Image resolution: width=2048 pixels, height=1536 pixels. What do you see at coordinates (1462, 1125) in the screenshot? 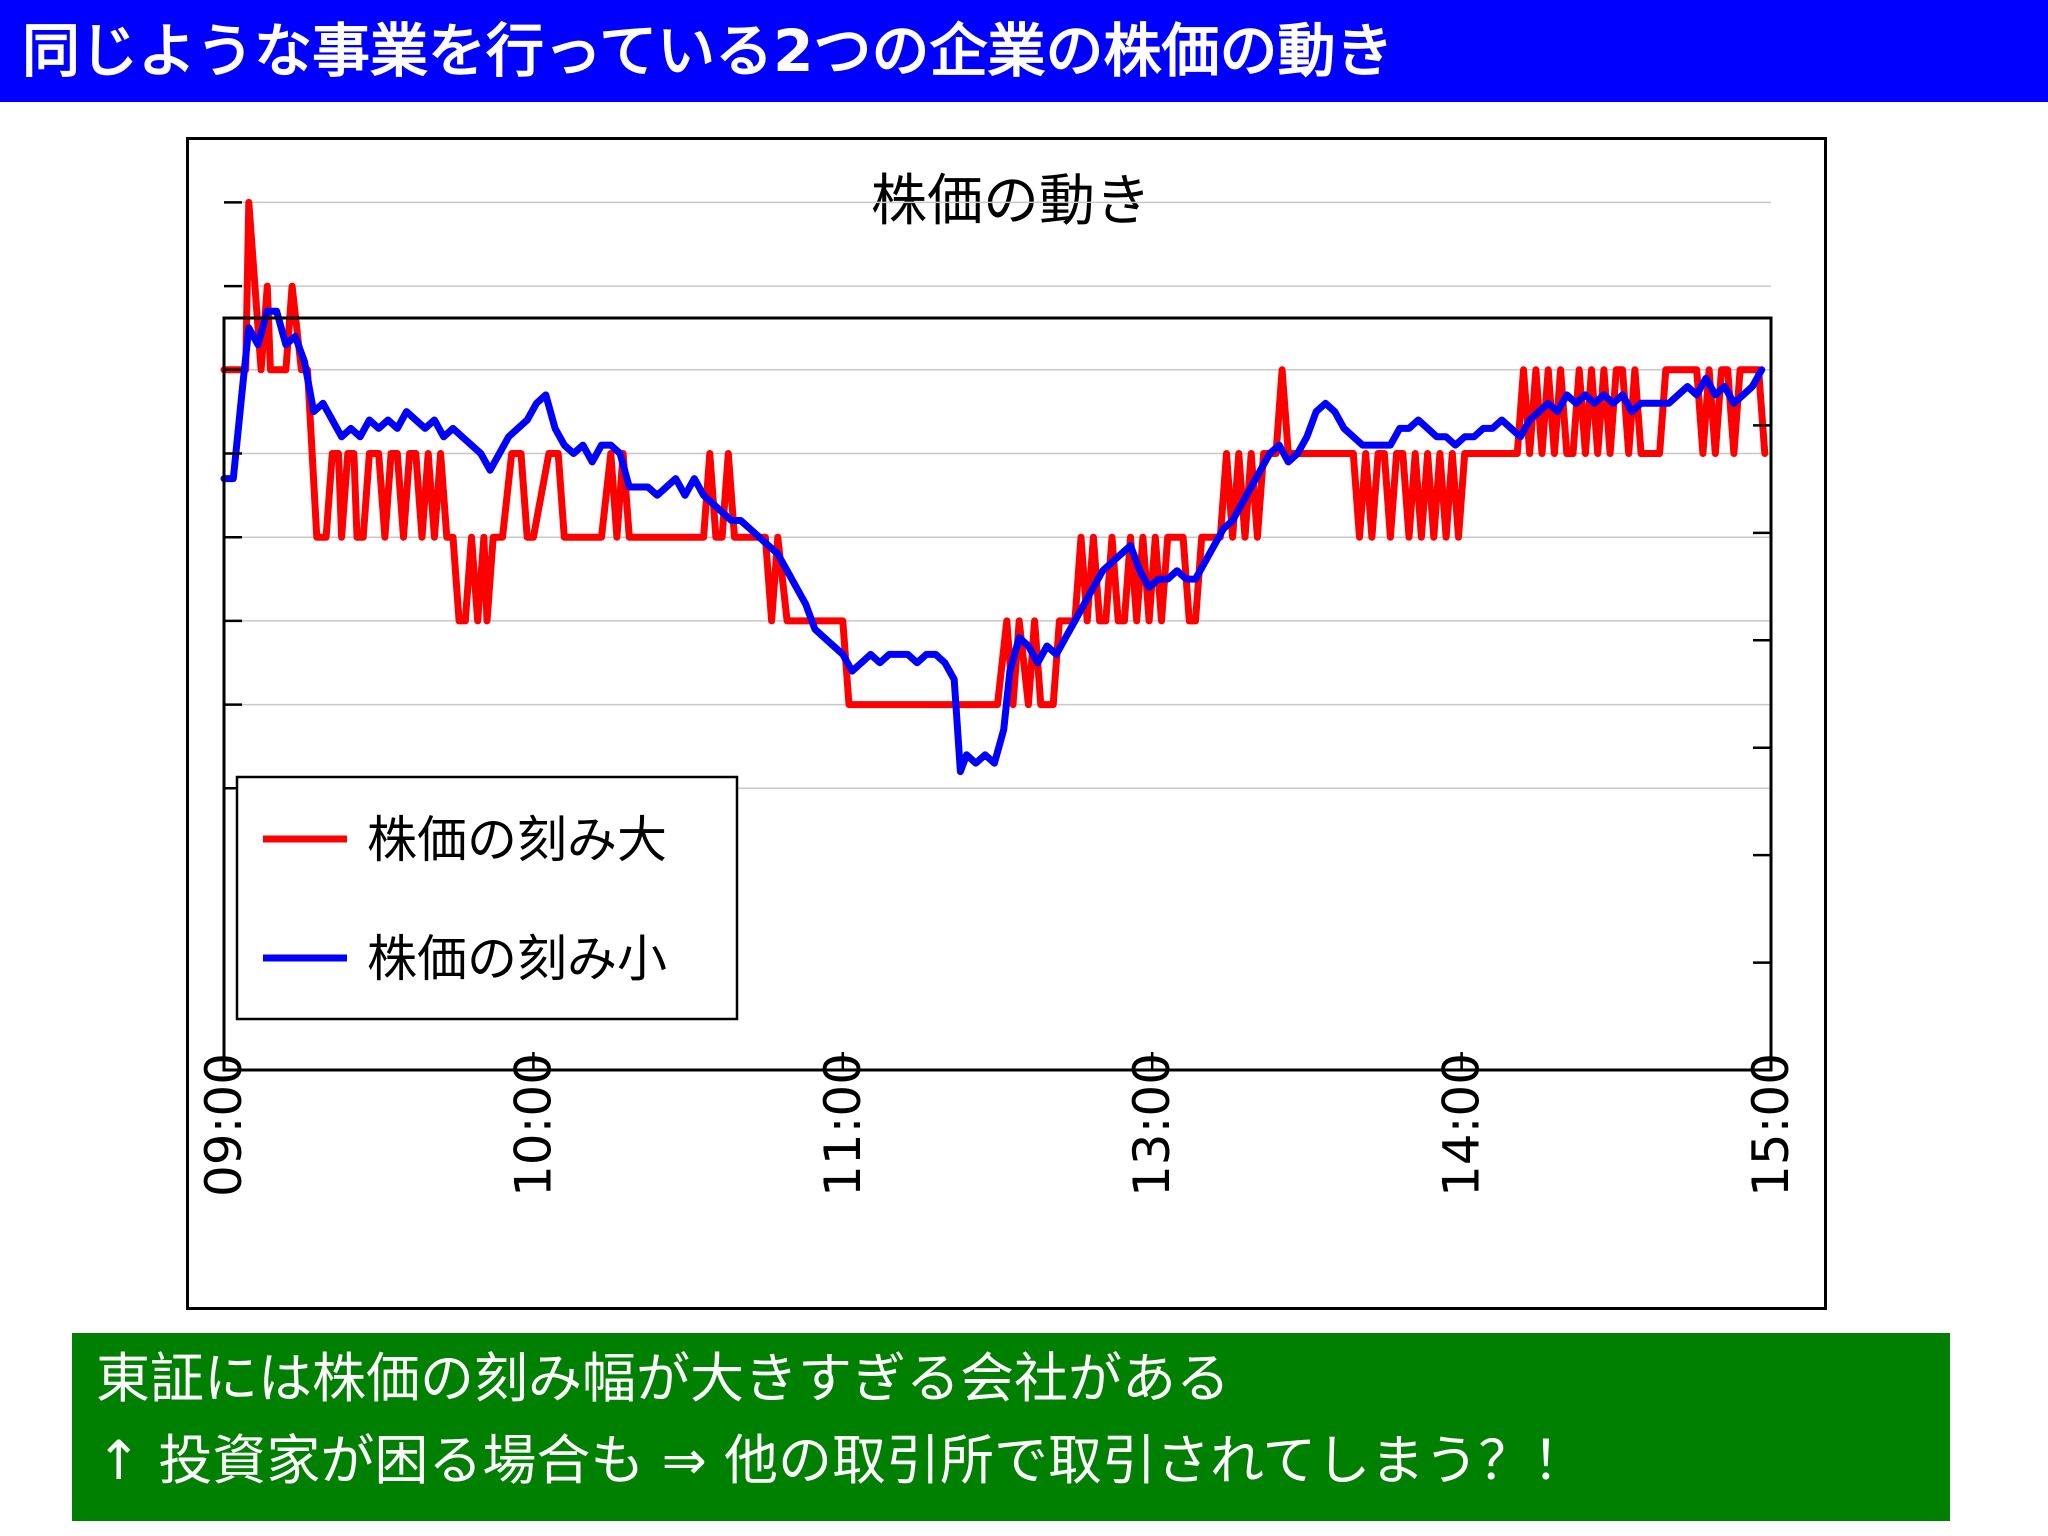
I see `x-tick-label: 14:00` at bounding box center [1462, 1125].